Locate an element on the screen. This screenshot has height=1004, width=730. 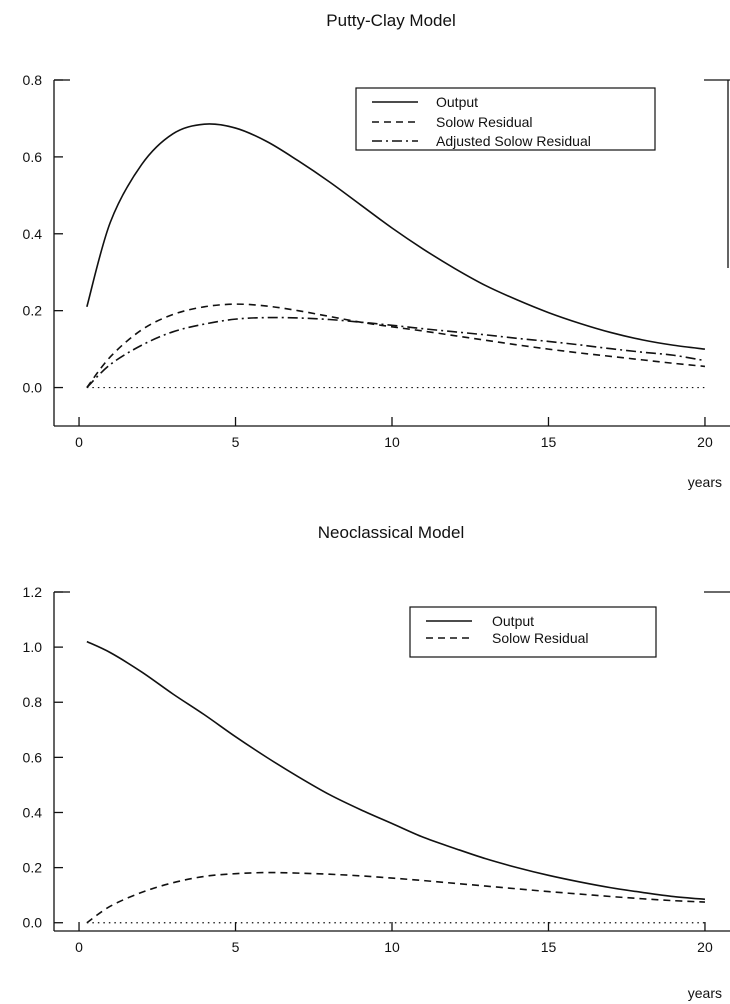
chart-title: Putty-Clay Model is located at coordinates (390, 20).